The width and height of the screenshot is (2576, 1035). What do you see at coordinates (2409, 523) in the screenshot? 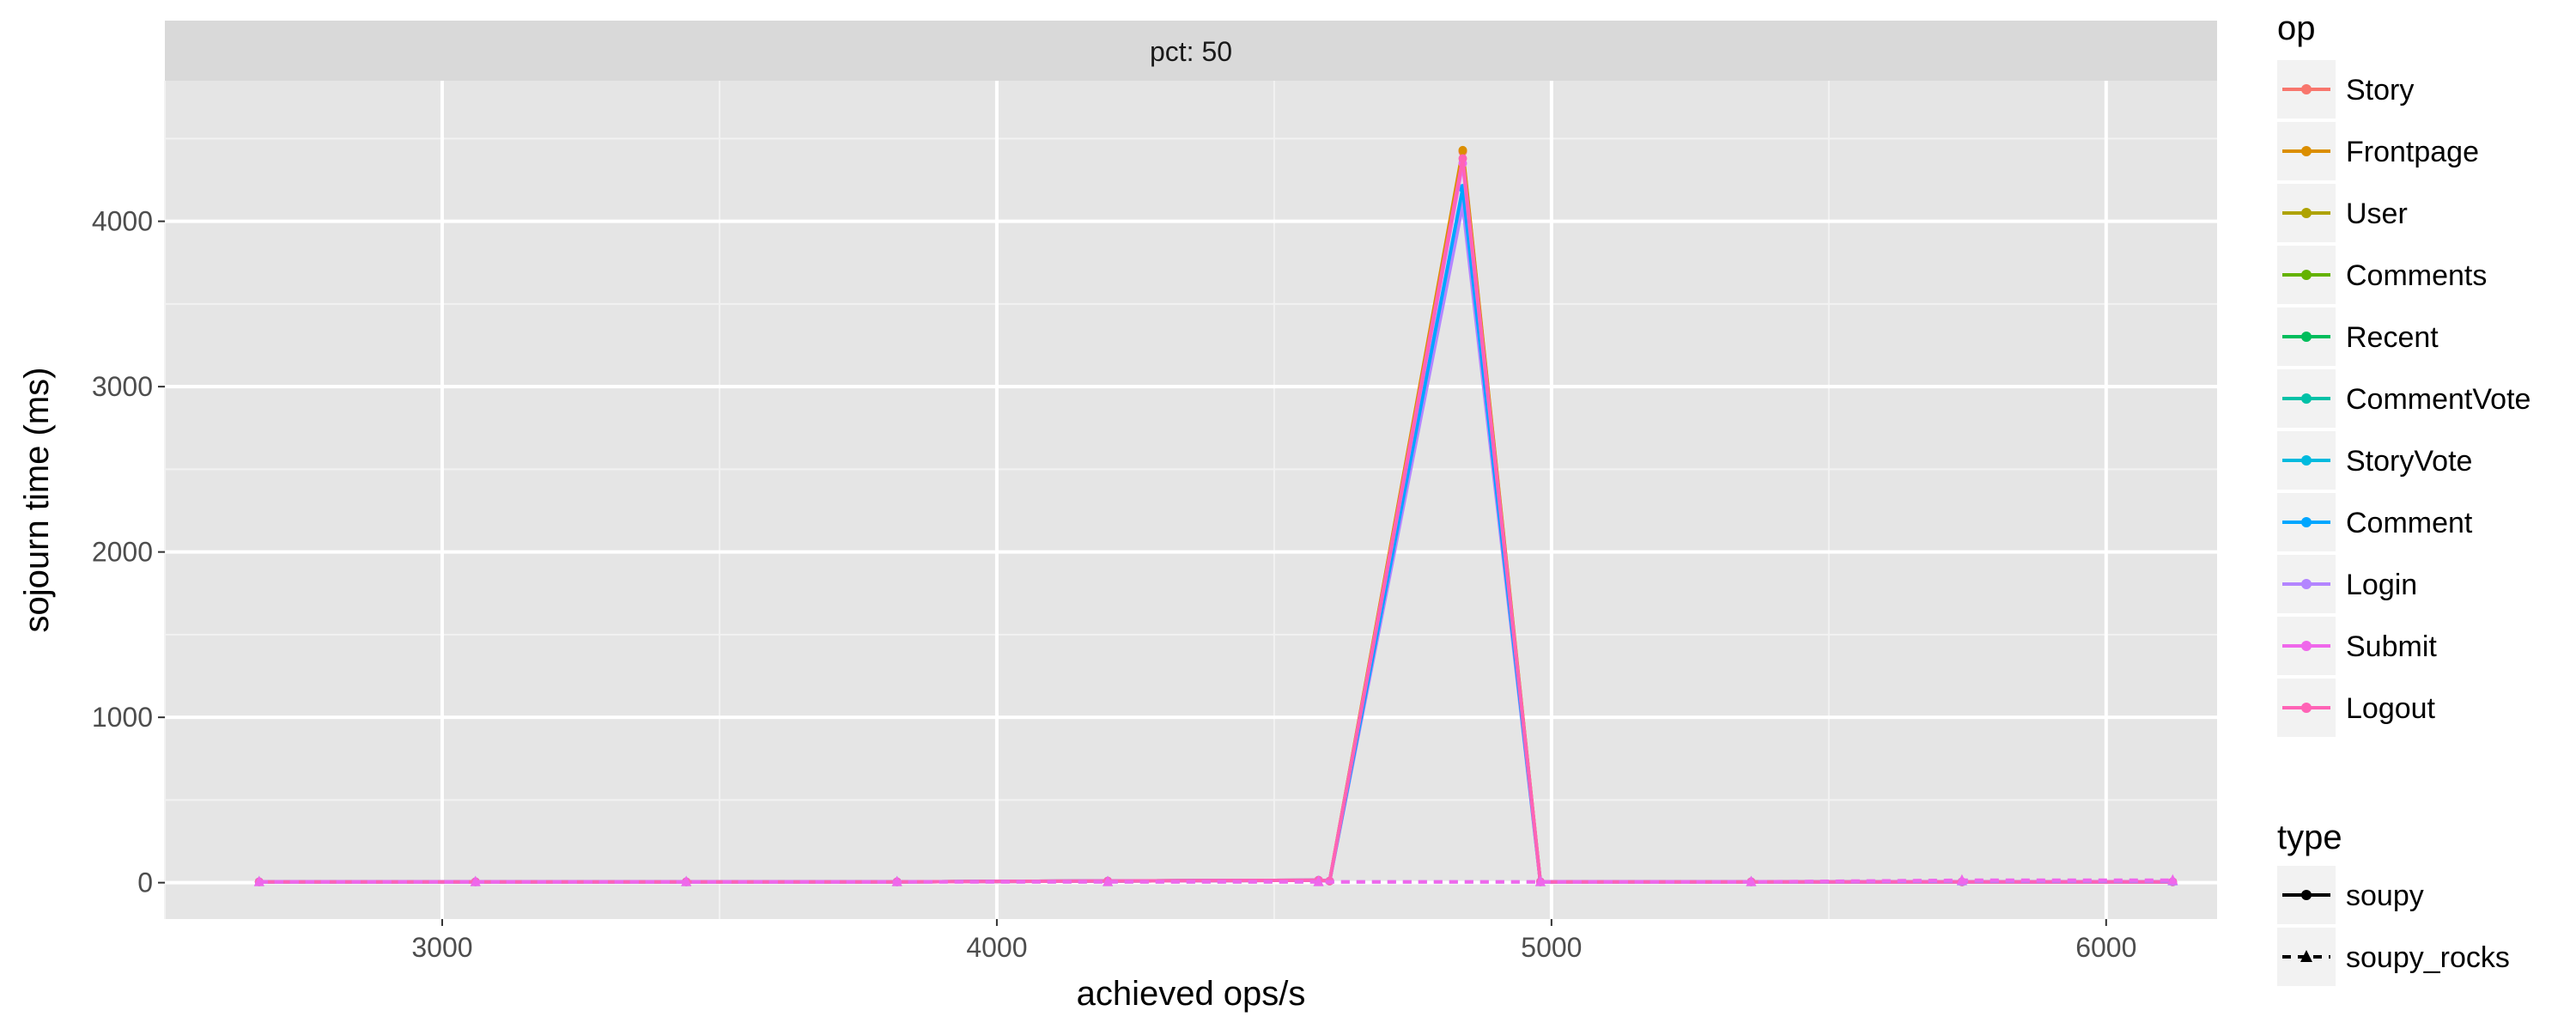
I see `legend-label-comment: Comment` at bounding box center [2409, 523].